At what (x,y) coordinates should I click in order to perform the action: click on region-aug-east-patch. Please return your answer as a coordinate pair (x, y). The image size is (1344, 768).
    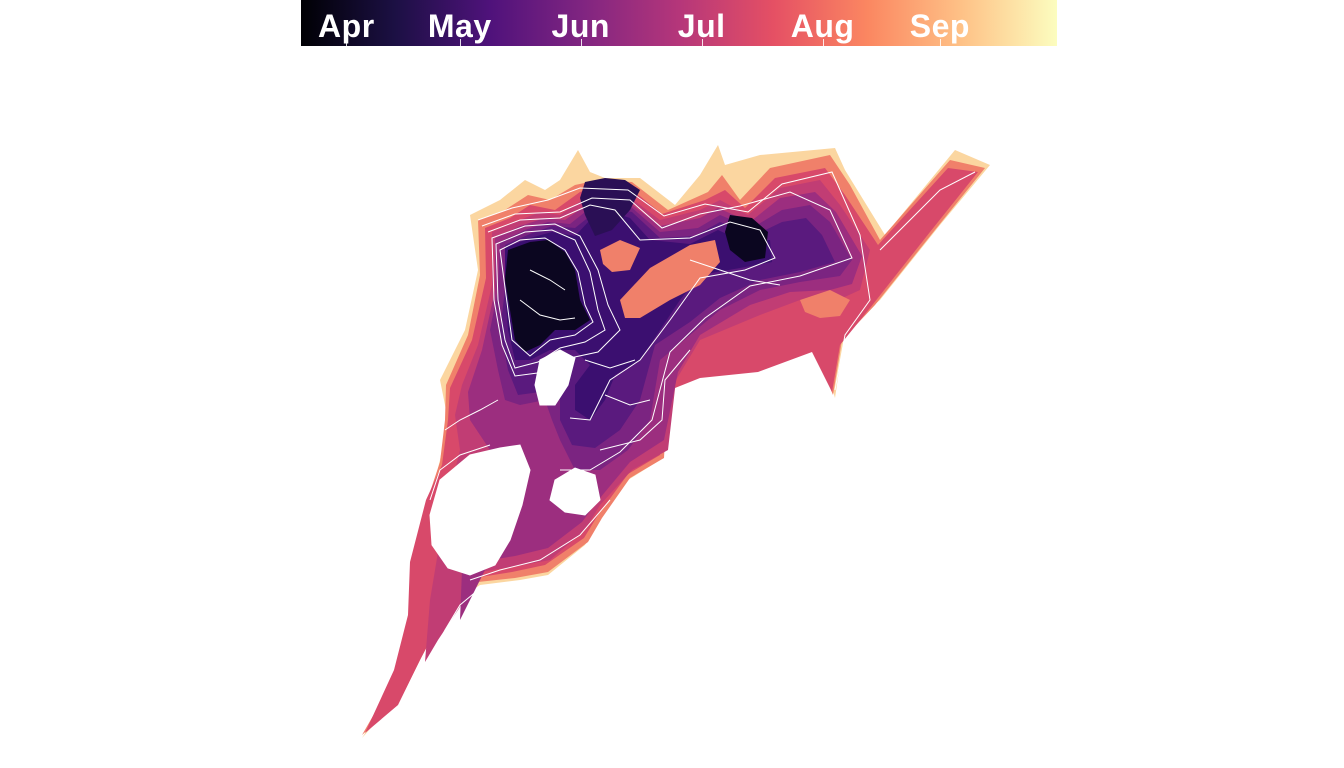
    Looking at the image, I should click on (825, 304).